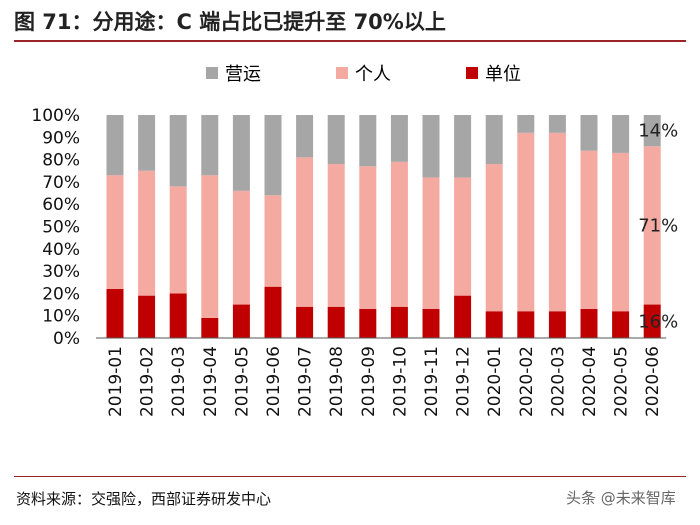  What do you see at coordinates (147, 143) in the screenshot?
I see `bar-segment-2019-02-营运` at bounding box center [147, 143].